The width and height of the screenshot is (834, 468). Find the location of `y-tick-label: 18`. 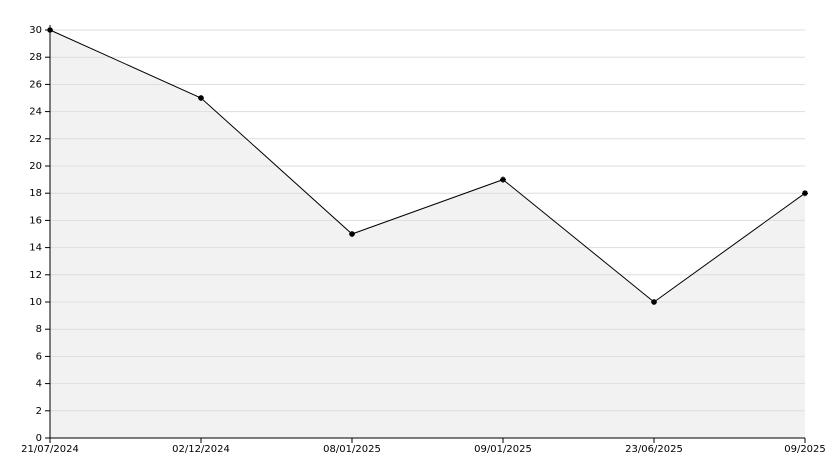

y-tick-label: 18 is located at coordinates (35, 193).